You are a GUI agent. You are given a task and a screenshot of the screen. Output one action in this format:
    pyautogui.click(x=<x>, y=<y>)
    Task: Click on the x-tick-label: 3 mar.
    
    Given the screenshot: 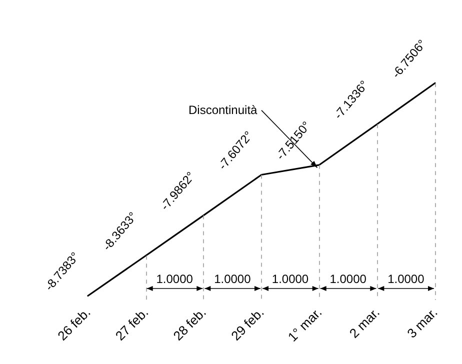 What is the action you would take?
    pyautogui.click(x=422, y=322)
    